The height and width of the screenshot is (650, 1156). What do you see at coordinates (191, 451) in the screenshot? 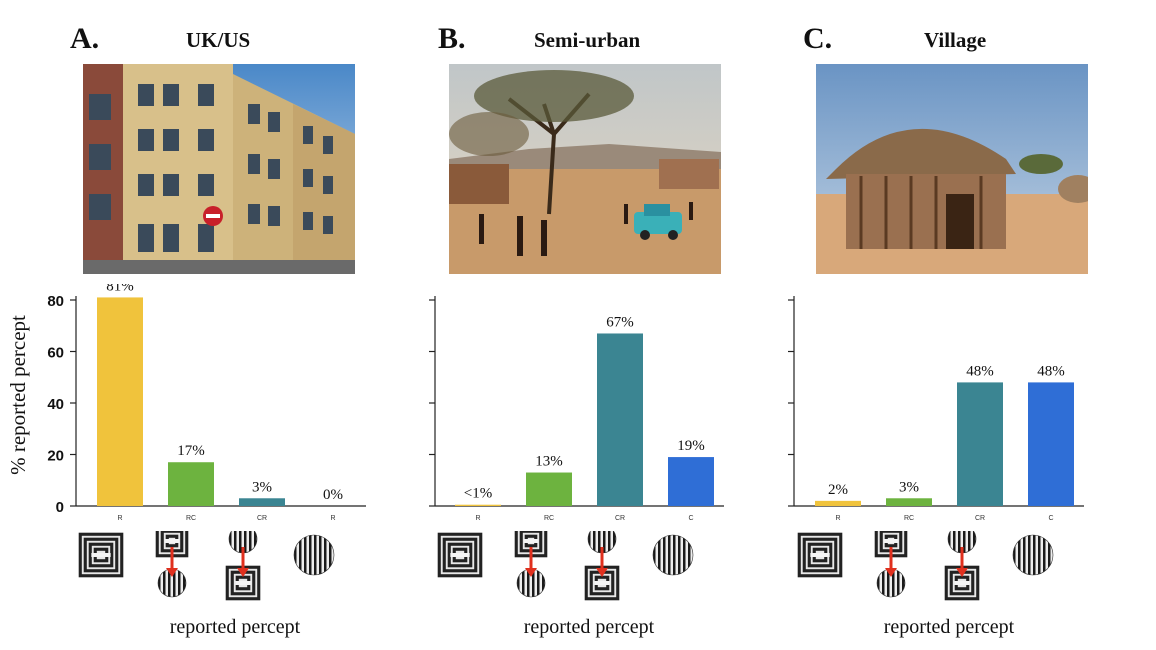
I see `bar-value-label: 17%` at bounding box center [191, 451].